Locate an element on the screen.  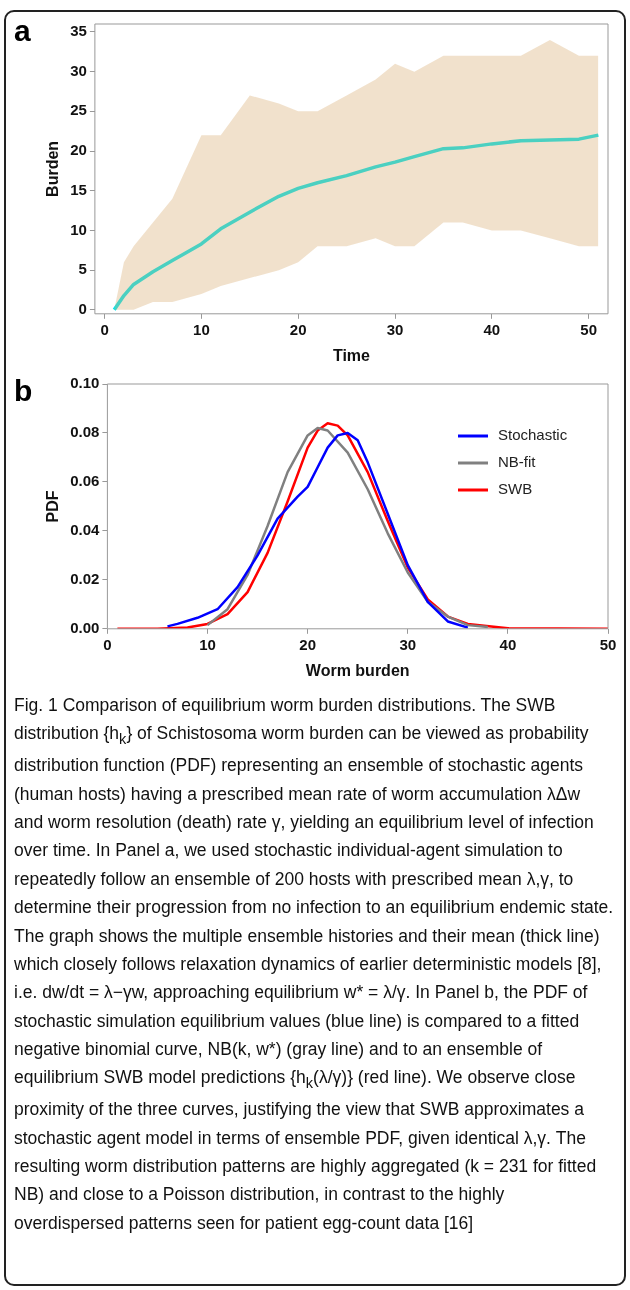
y-tick-label: 0.02 is located at coordinates (85, 578).